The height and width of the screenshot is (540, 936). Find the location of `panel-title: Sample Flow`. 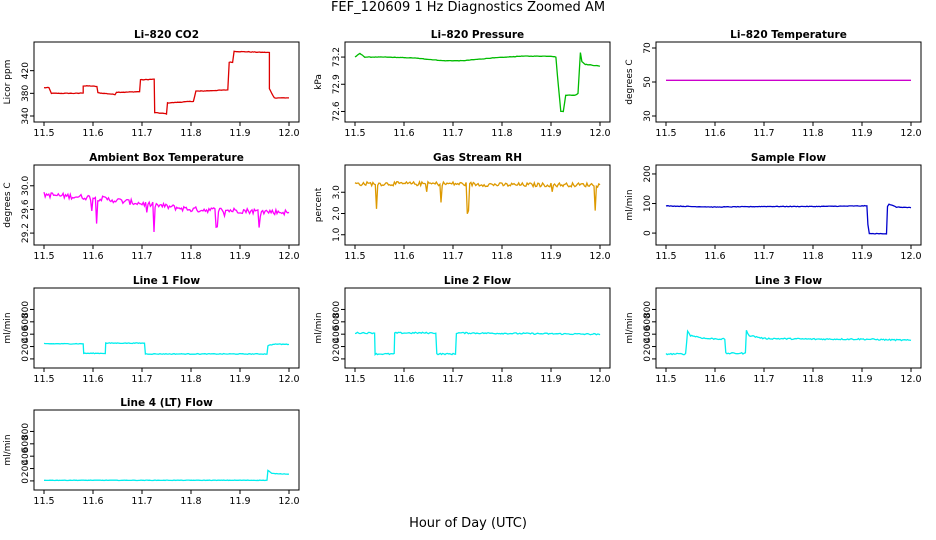

panel-title: Sample Flow is located at coordinates (788, 158).